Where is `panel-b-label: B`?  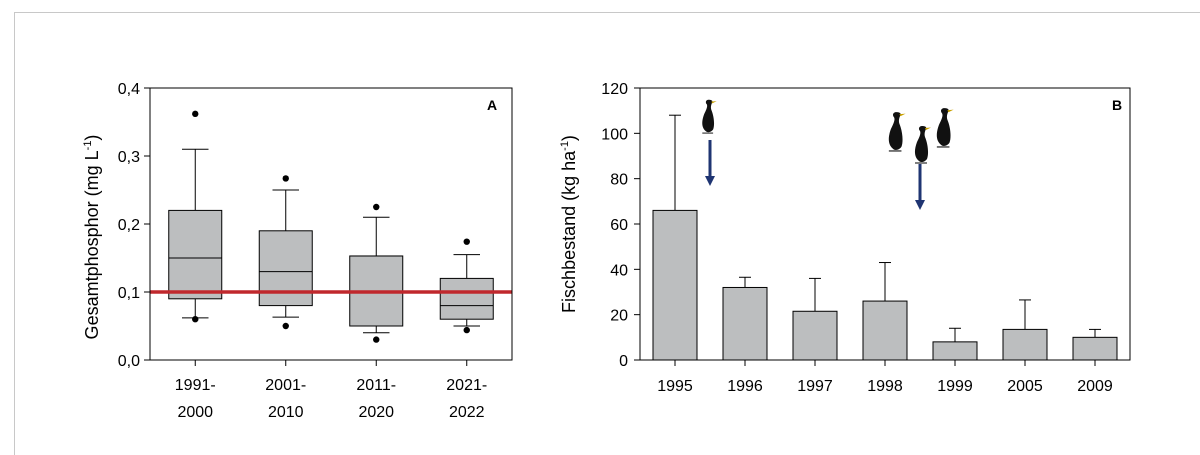
panel-b-label: B is located at coordinates (1117, 105).